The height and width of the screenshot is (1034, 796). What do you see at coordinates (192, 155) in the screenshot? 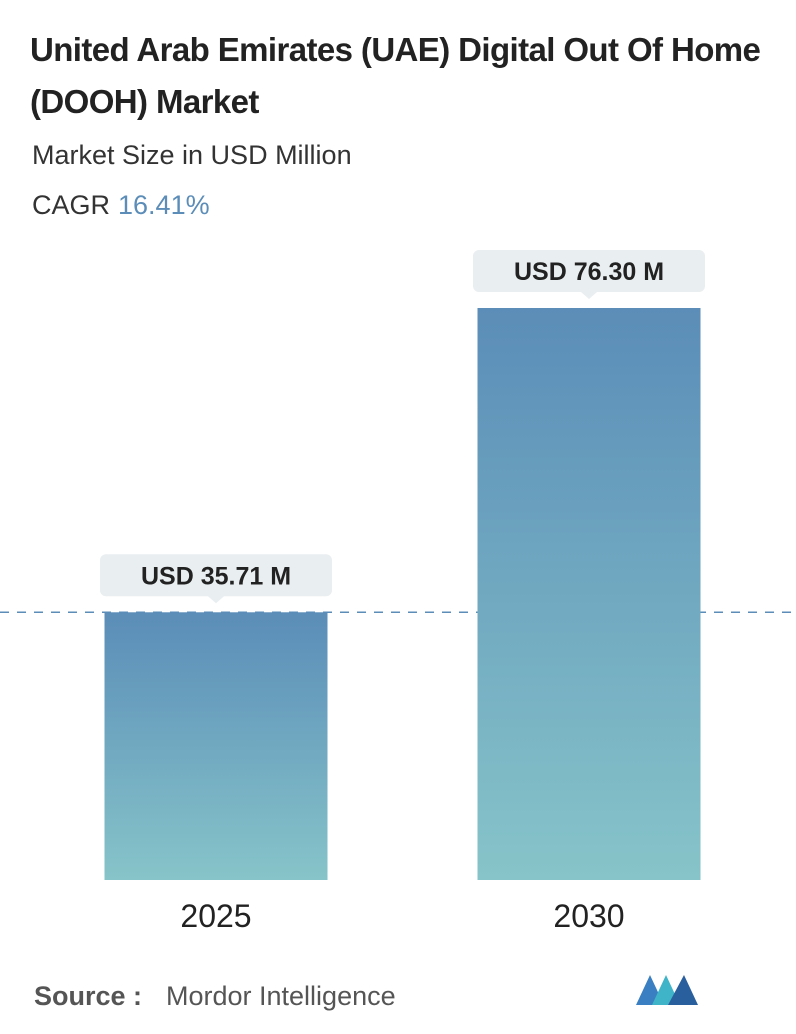
I see `chart-subtitle: Market Size in USD Million` at bounding box center [192, 155].